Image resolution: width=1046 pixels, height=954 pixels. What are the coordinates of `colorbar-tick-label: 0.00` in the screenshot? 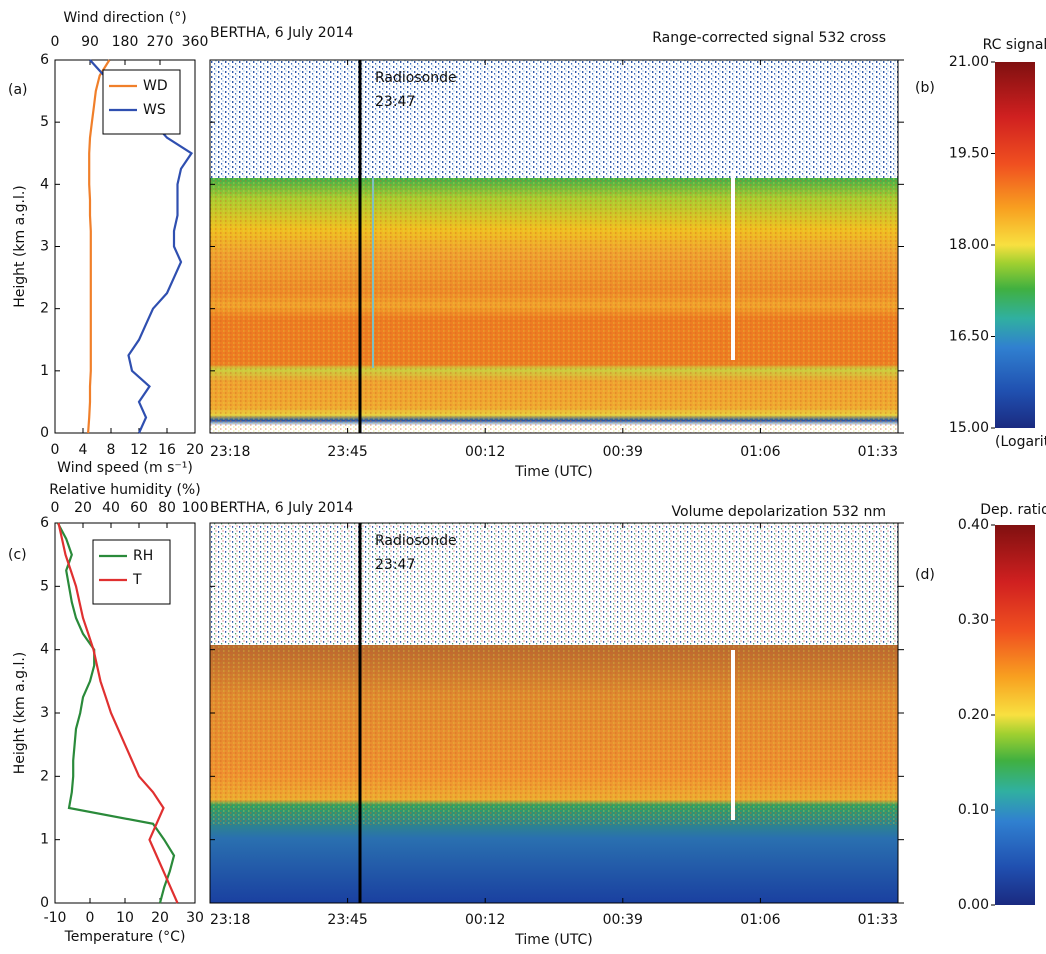 It's located at (973, 905).